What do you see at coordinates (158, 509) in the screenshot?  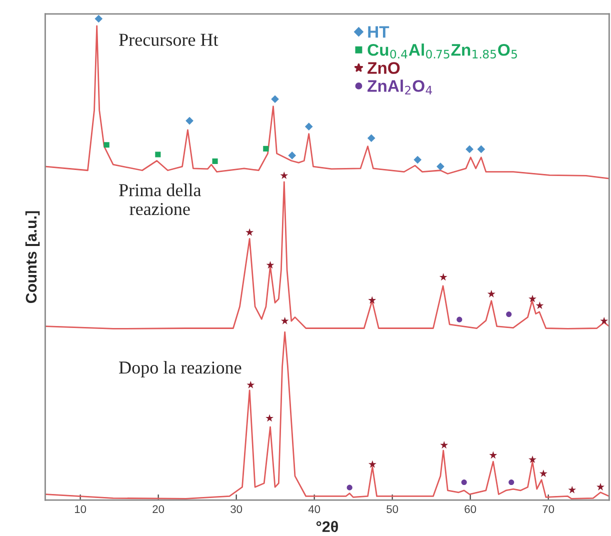 I see `x-tick-label: 20` at bounding box center [158, 509].